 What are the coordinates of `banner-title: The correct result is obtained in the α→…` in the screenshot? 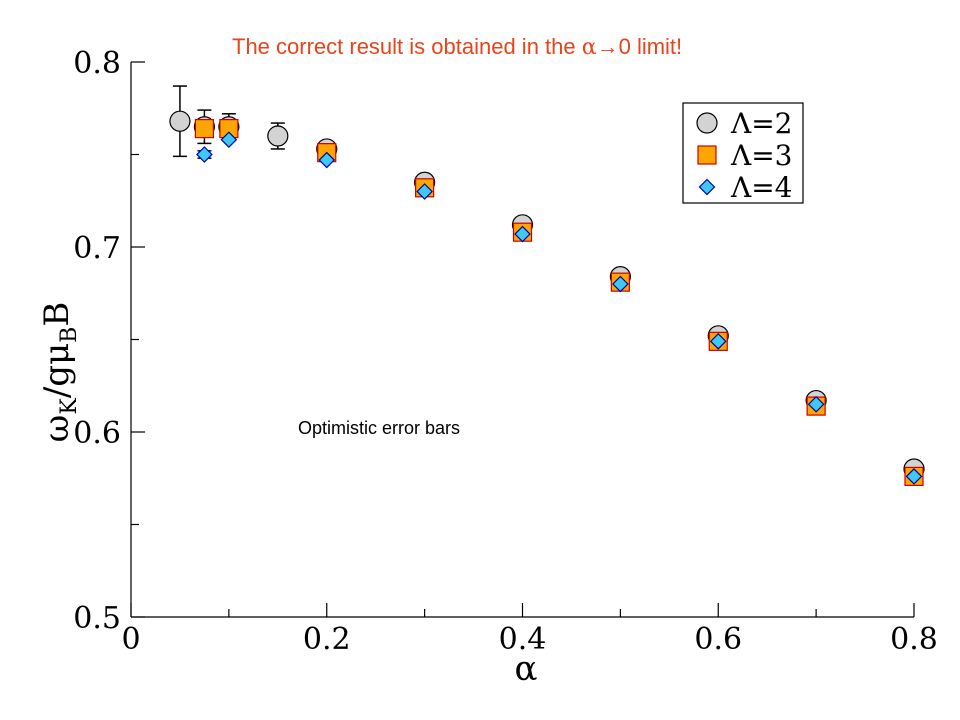 It's located at (552, 47).